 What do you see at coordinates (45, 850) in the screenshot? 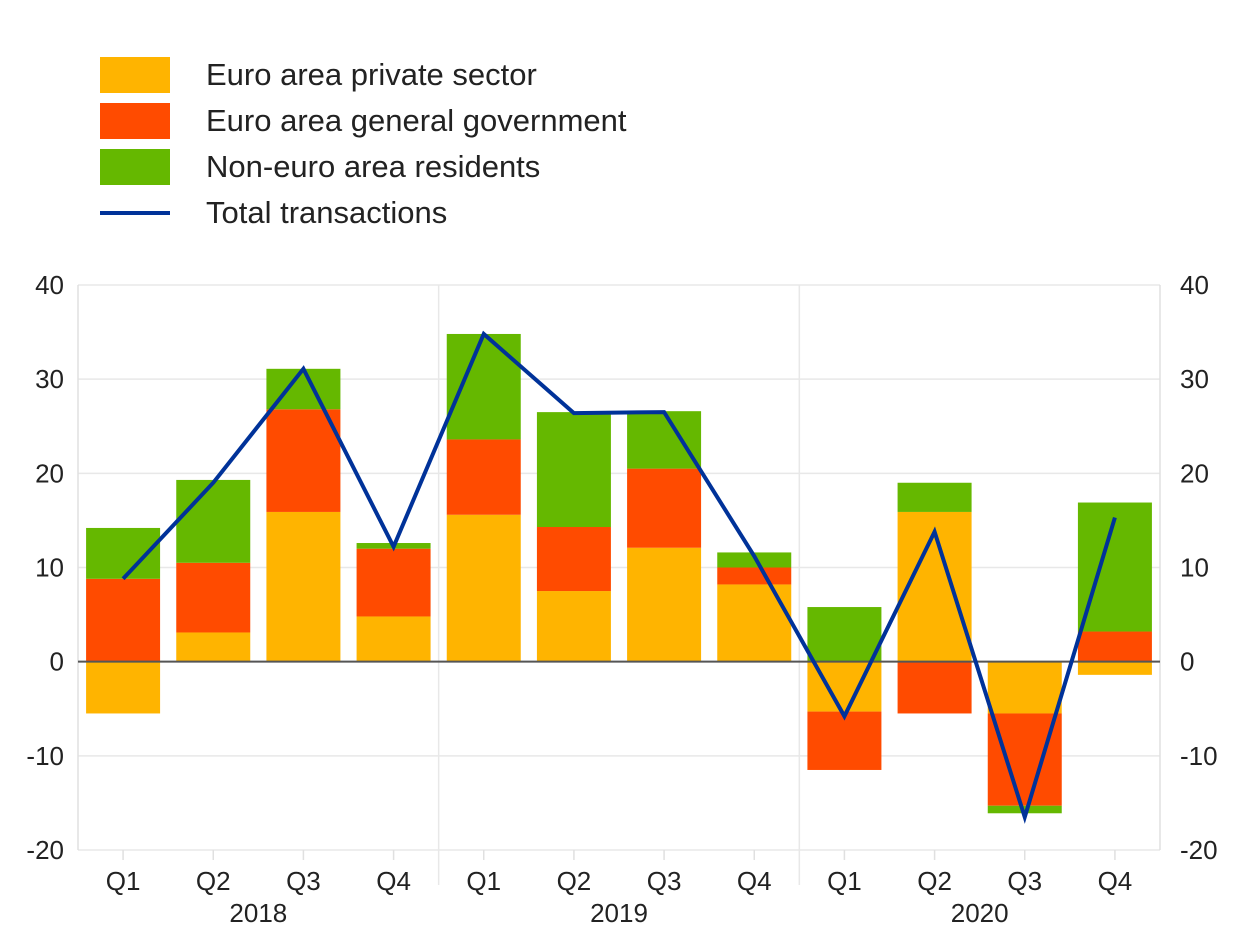
I see `y-tick-label-left: -20` at bounding box center [45, 850].